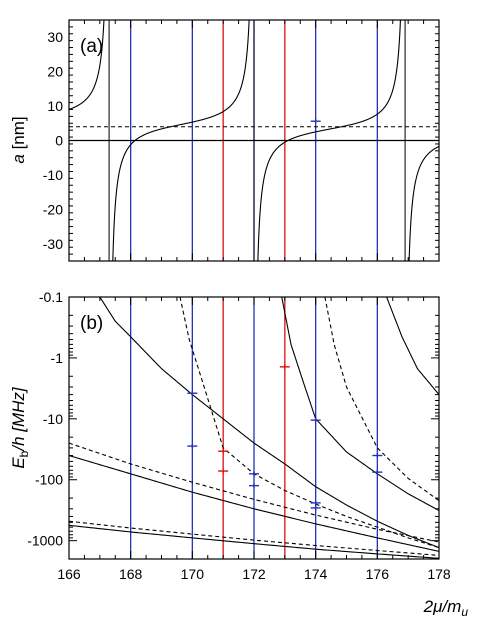  Describe the element at coordinates (446, 608) in the screenshot. I see `panel-b-x-axis-title: 2μ/mu` at that location.